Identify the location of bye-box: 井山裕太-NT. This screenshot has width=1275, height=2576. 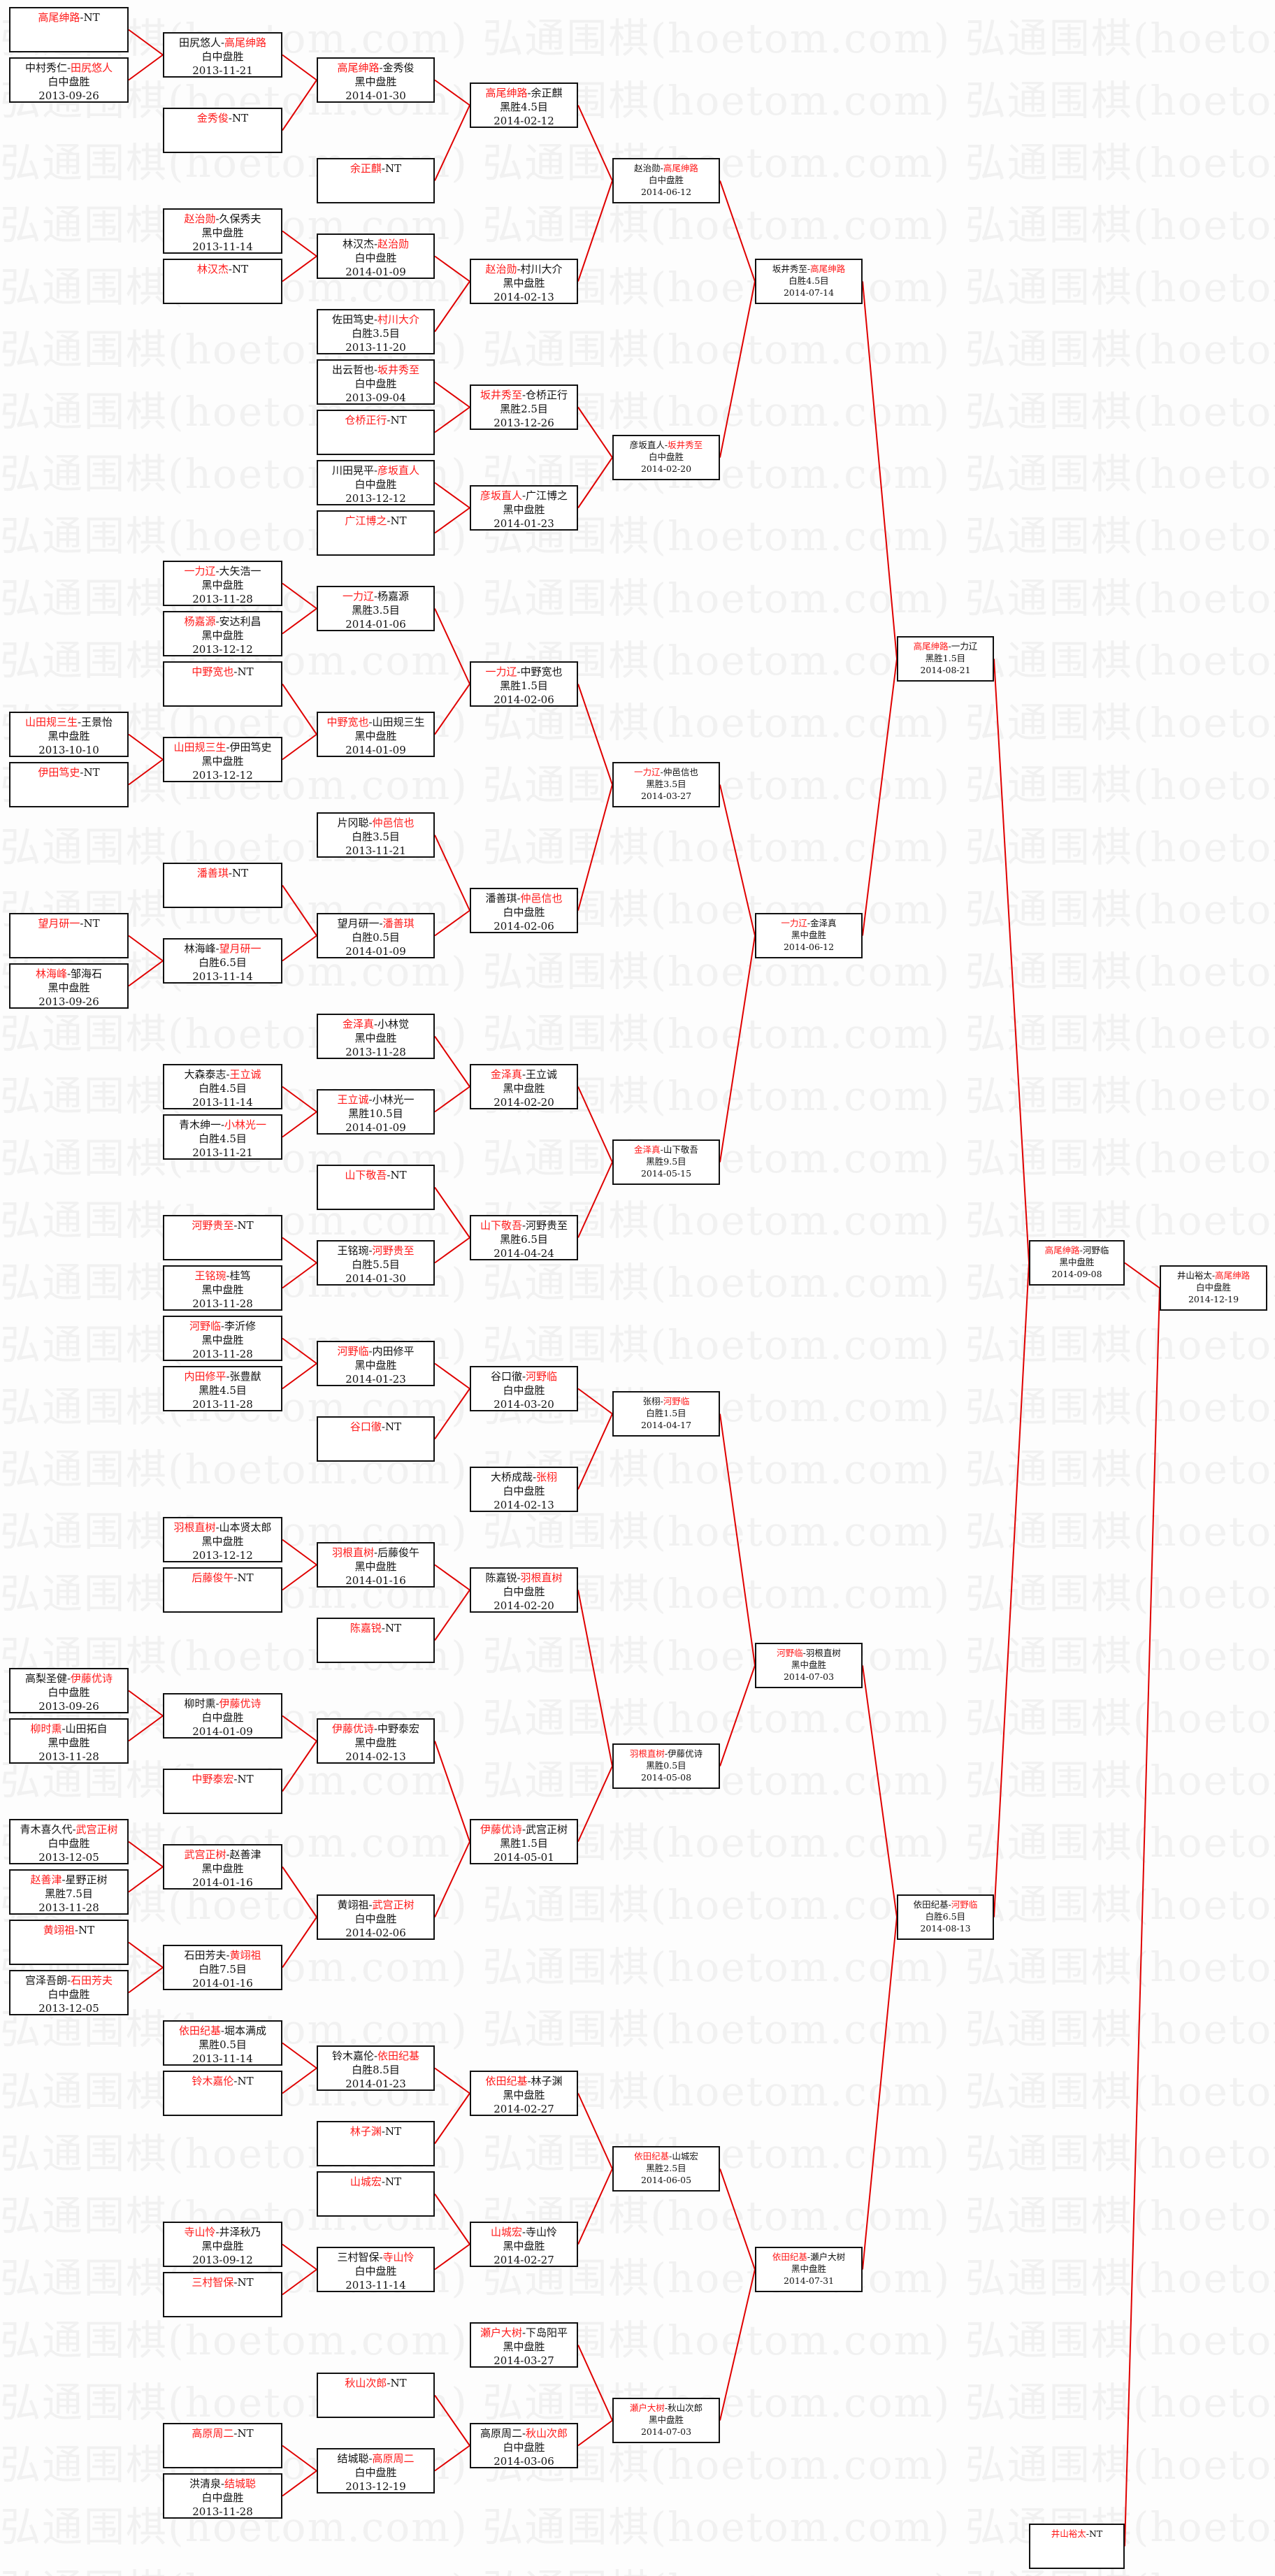
(1077, 2546).